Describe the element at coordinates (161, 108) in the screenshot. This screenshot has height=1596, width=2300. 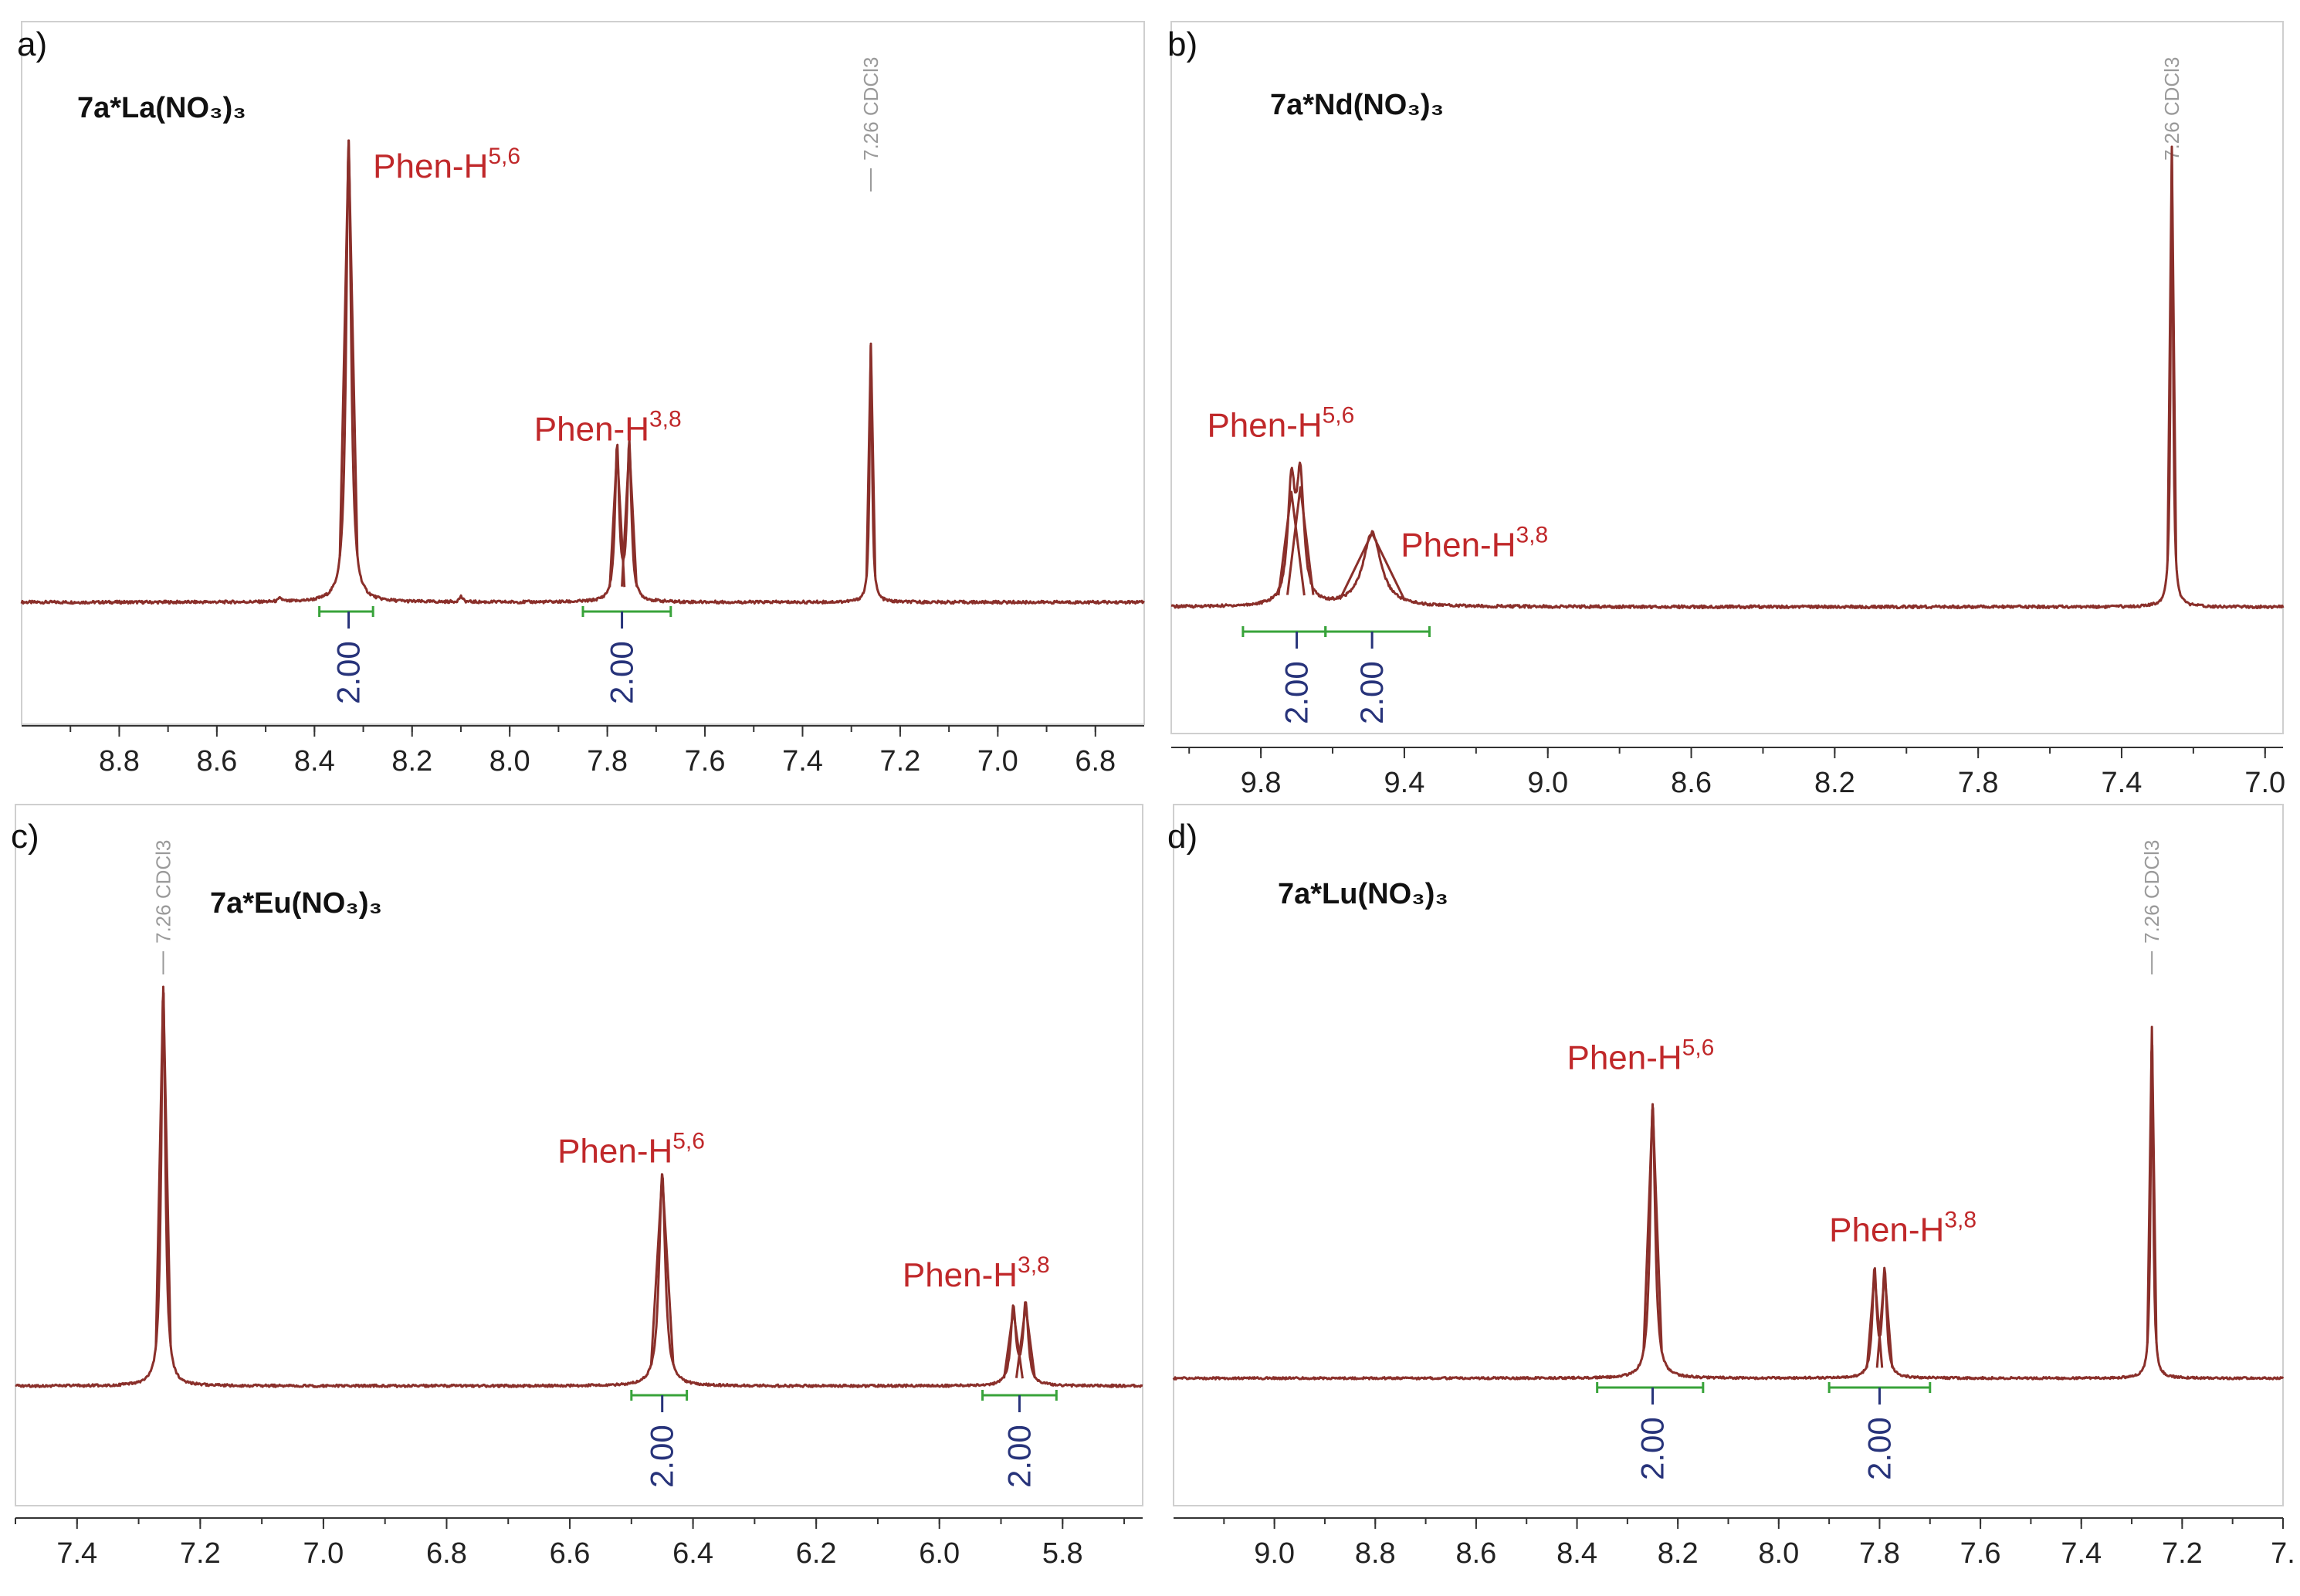
I see `compound-label: 7a*La(NO₃)₃` at that location.